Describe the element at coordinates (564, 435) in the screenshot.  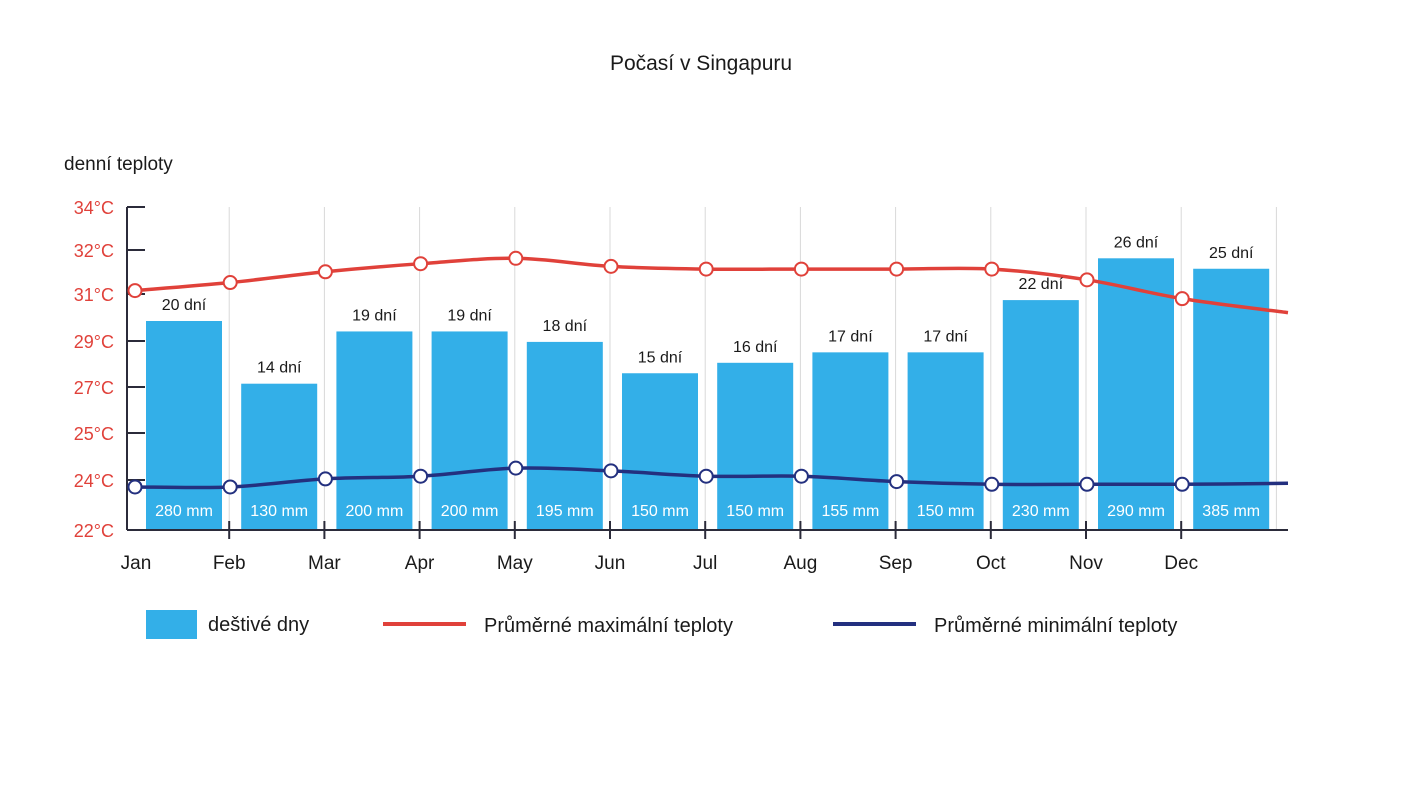
I see `bar-may` at that location.